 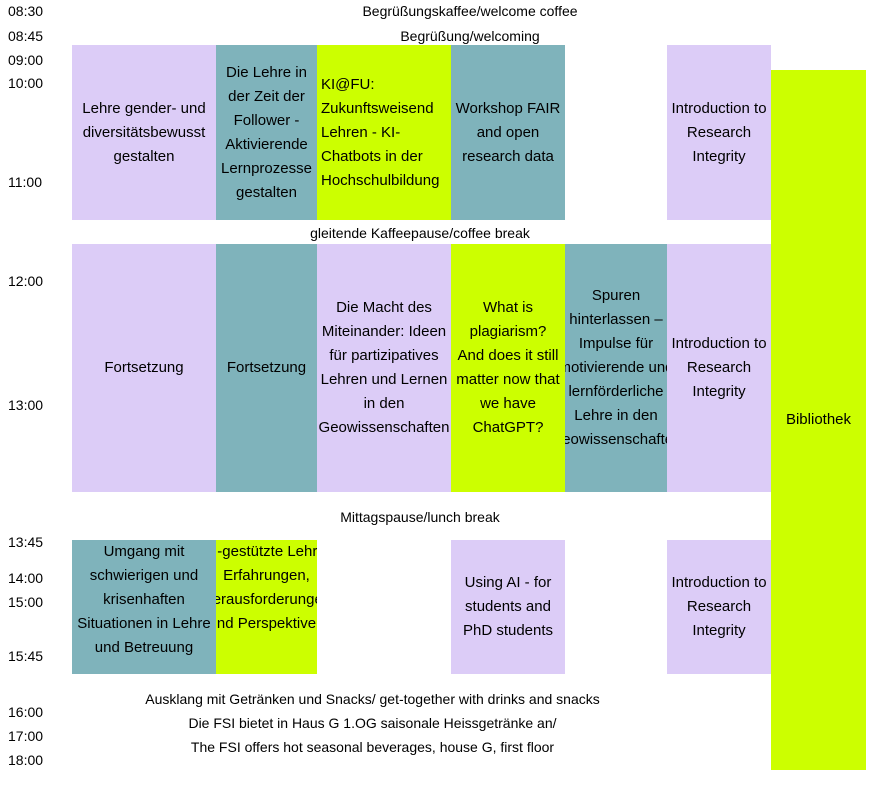 I want to click on session-title: Workshop FAIR and open research data, so click(x=508, y=132).